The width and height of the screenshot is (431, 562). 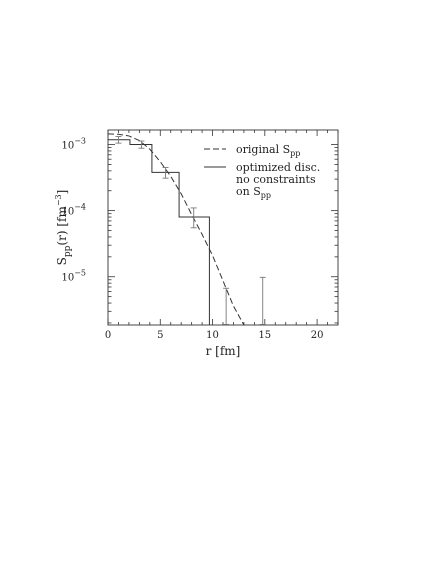 I want to click on x-tick-label: 0, so click(x=108, y=335).